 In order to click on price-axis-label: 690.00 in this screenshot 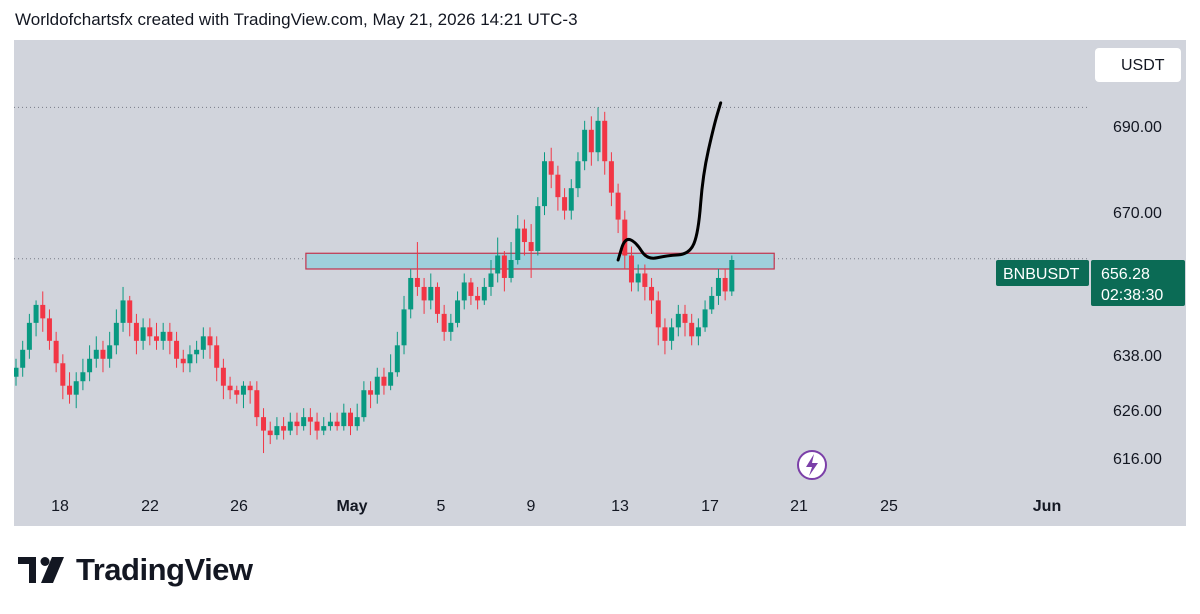, I will do `click(1137, 127)`.